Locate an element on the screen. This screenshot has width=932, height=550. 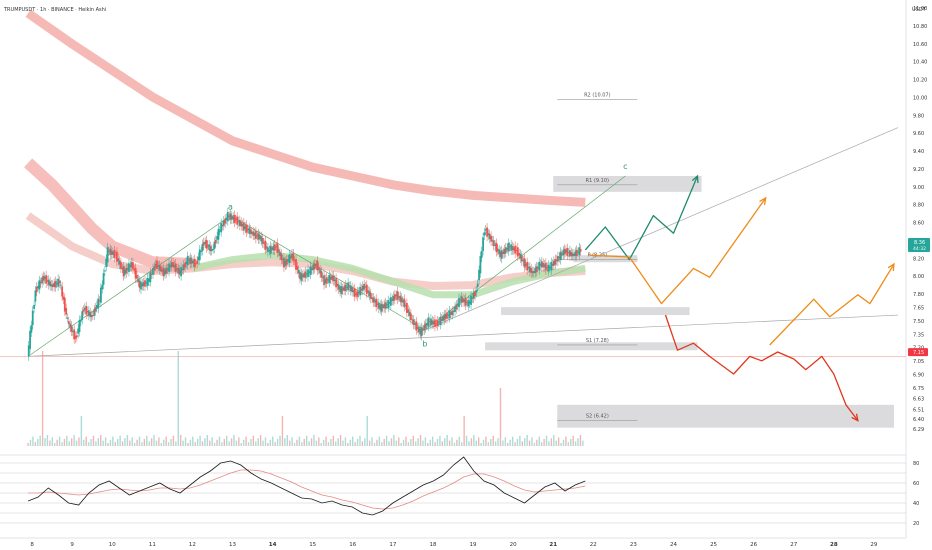
time-tick: 17 is located at coordinates (392, 545).